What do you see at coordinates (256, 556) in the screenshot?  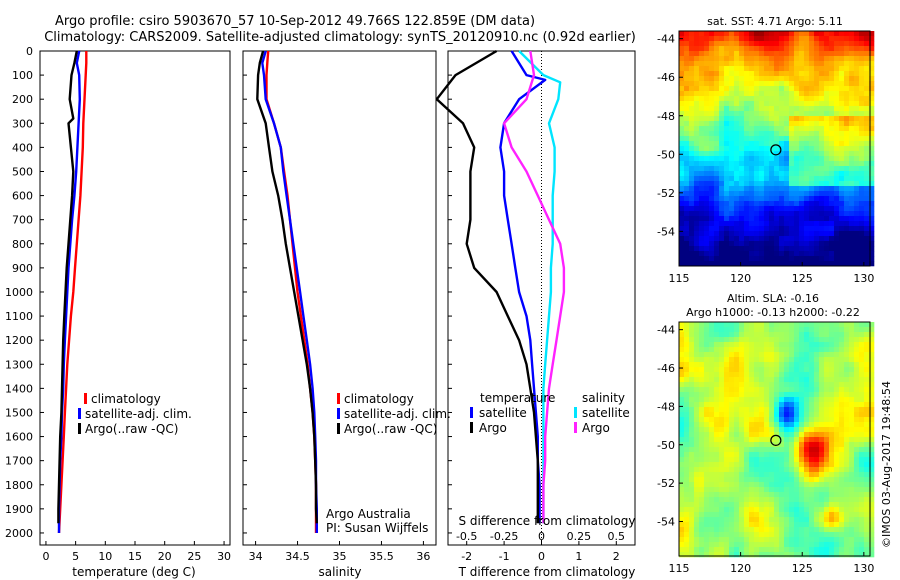 I see `x-tick-label: 34` at bounding box center [256, 556].